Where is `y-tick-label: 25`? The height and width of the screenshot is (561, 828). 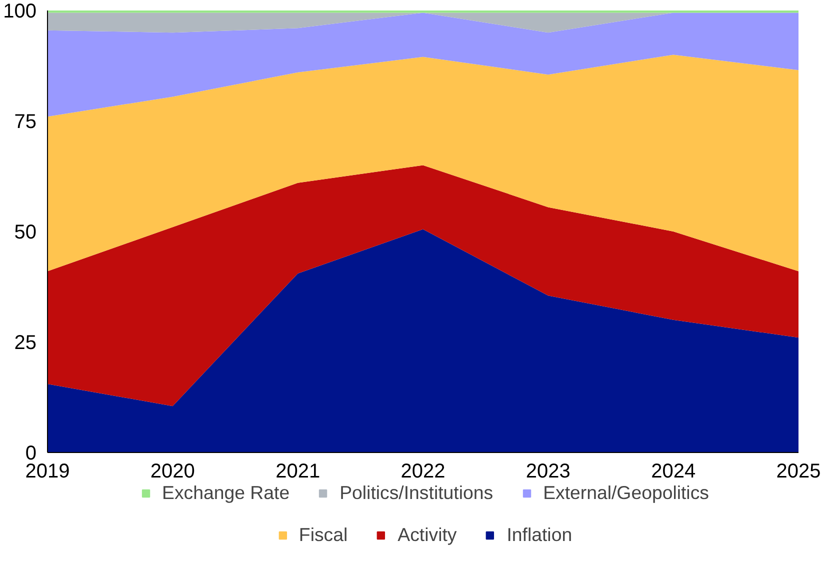
y-tick-label: 25 is located at coordinates (25, 343).